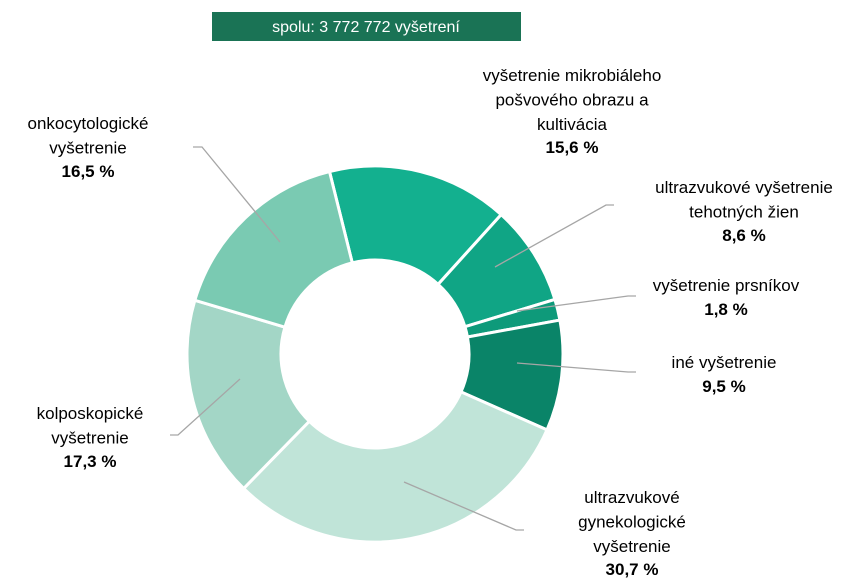 This screenshot has height=578, width=859. Describe the element at coordinates (743, 235) in the screenshot. I see `value-label: 8,6 %` at that location.